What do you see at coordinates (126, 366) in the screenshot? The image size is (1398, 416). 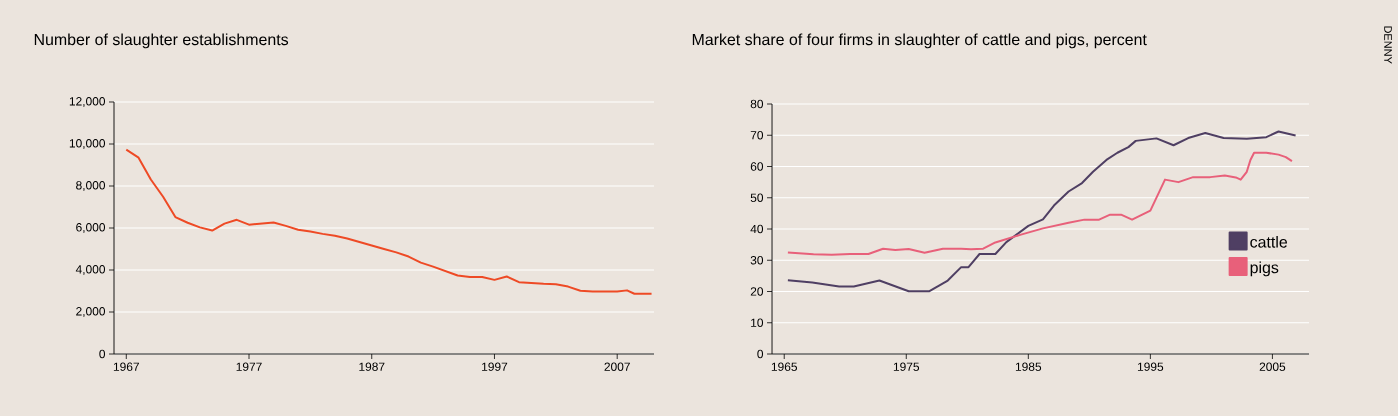 I see `x-tick-label: 1967` at bounding box center [126, 366].